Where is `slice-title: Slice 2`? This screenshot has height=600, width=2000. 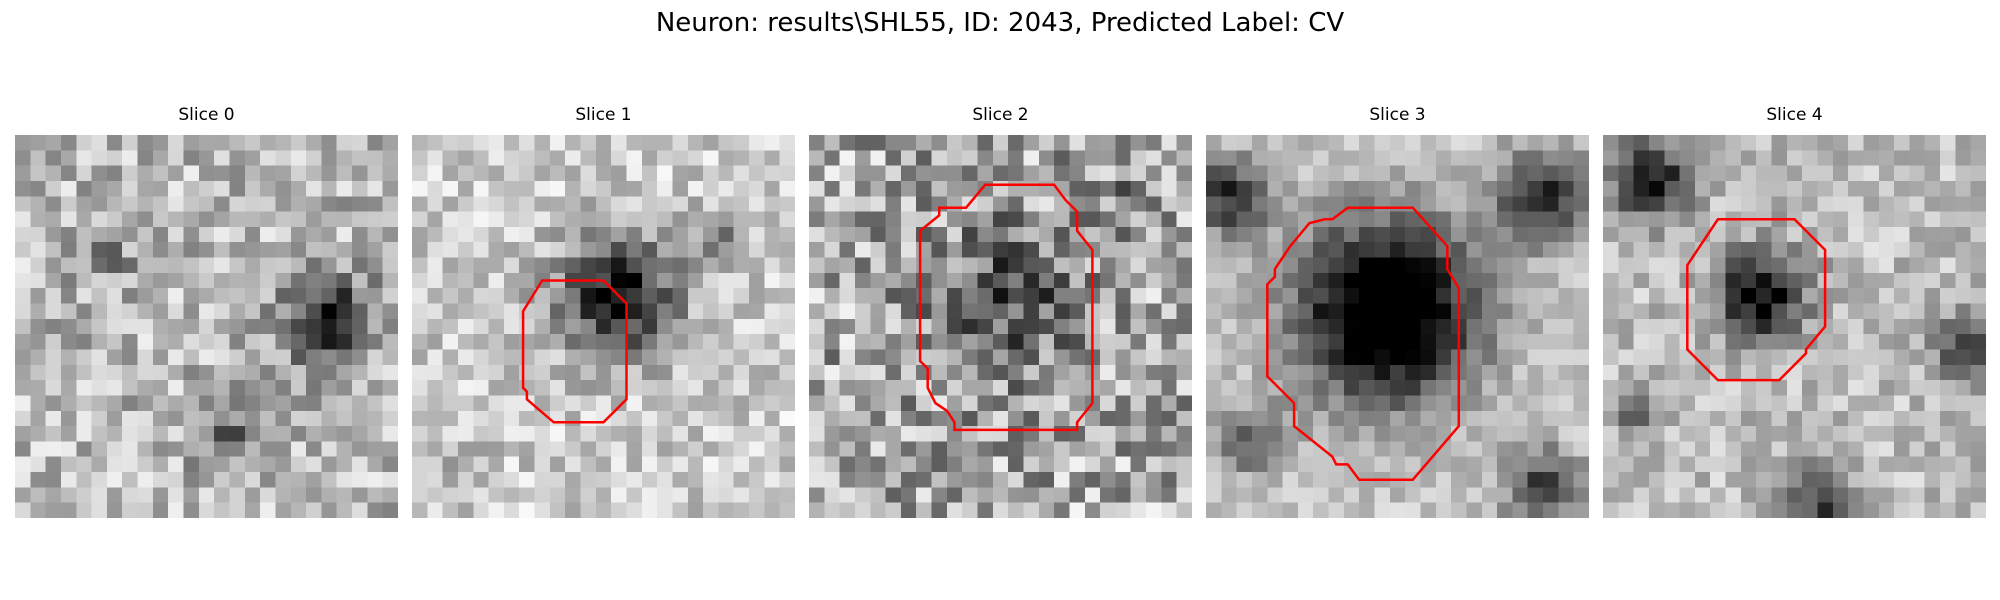
slice-title: Slice 2 is located at coordinates (1000, 115).